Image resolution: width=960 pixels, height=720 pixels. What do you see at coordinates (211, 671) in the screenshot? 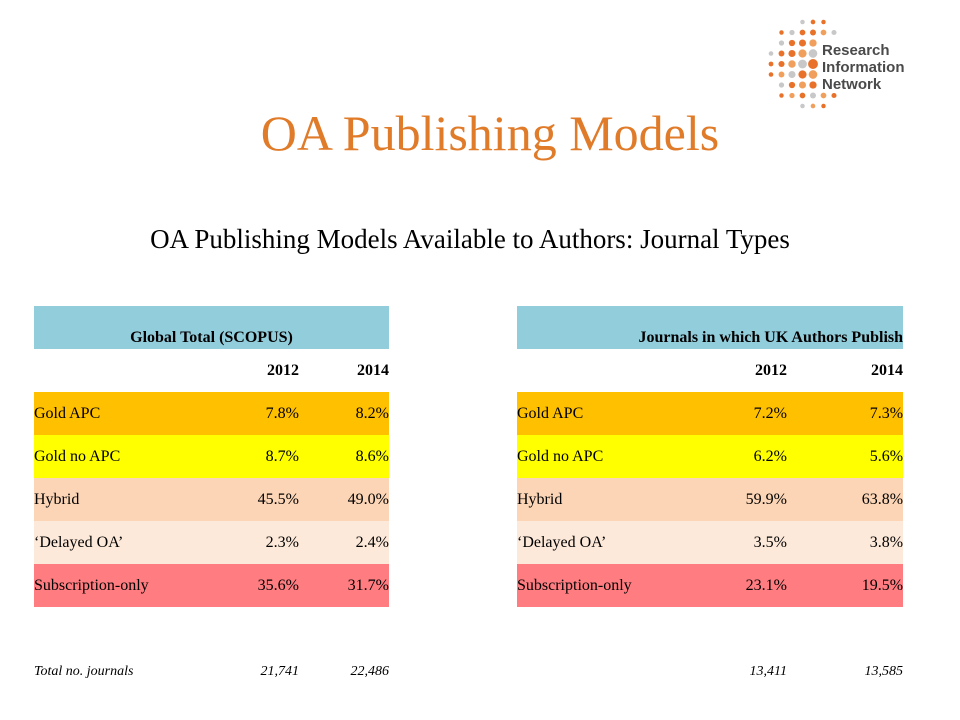
I see `total-row: Total no. journals 21,741 22,486` at bounding box center [211, 671].